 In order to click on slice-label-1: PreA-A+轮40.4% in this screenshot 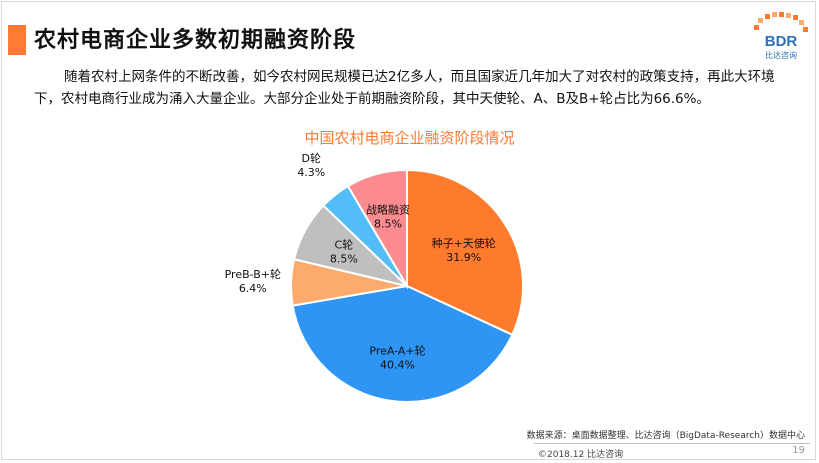, I will do `click(397, 357)`.